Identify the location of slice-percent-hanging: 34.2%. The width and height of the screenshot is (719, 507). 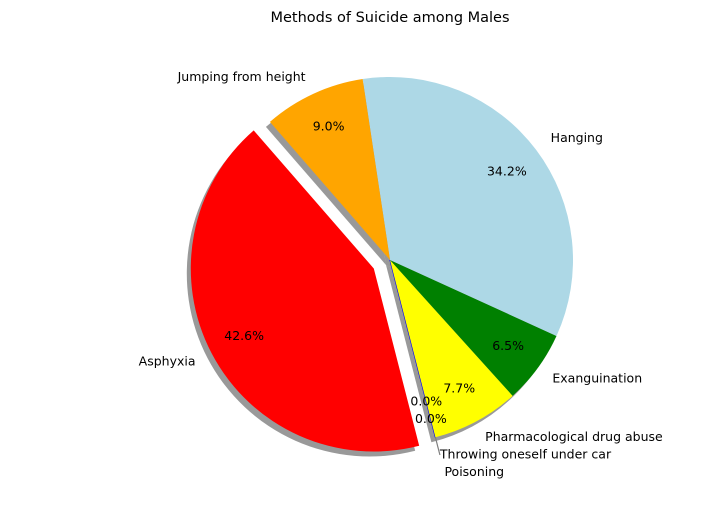
(507, 170).